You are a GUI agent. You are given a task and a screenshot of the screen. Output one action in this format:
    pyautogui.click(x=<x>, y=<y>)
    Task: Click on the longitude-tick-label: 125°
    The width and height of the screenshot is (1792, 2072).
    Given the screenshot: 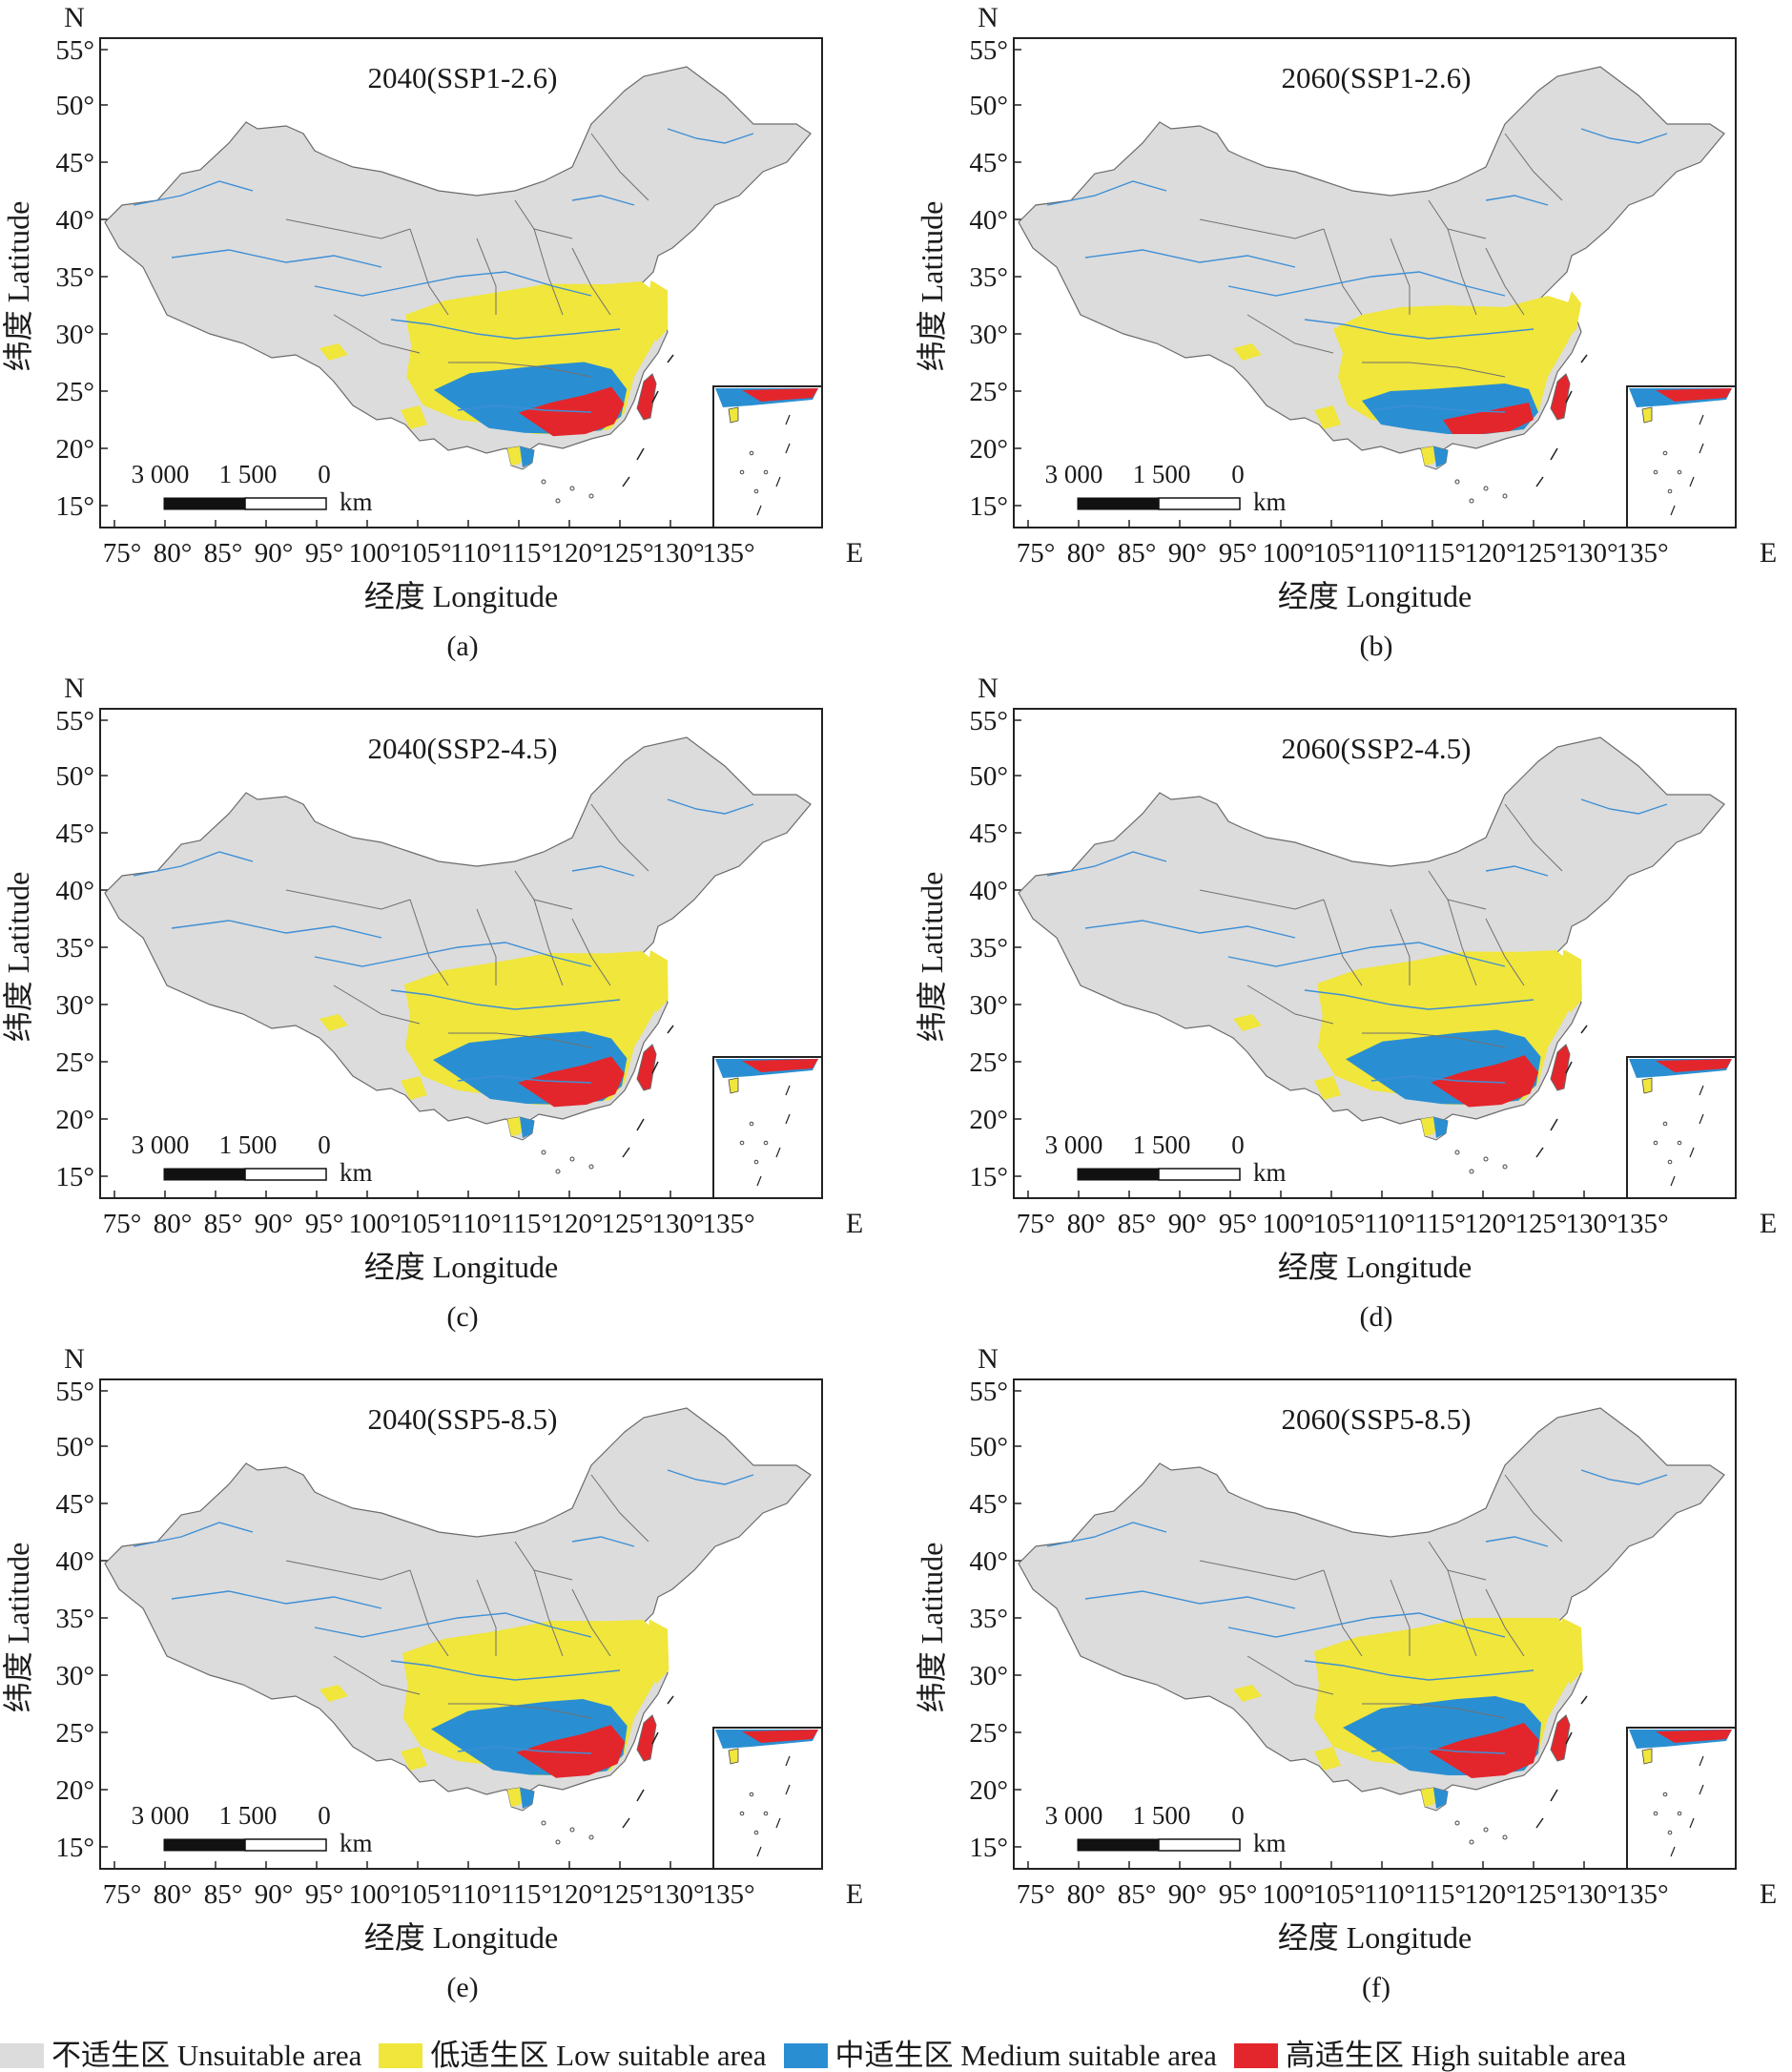 What is the action you would take?
    pyautogui.click(x=1540, y=553)
    